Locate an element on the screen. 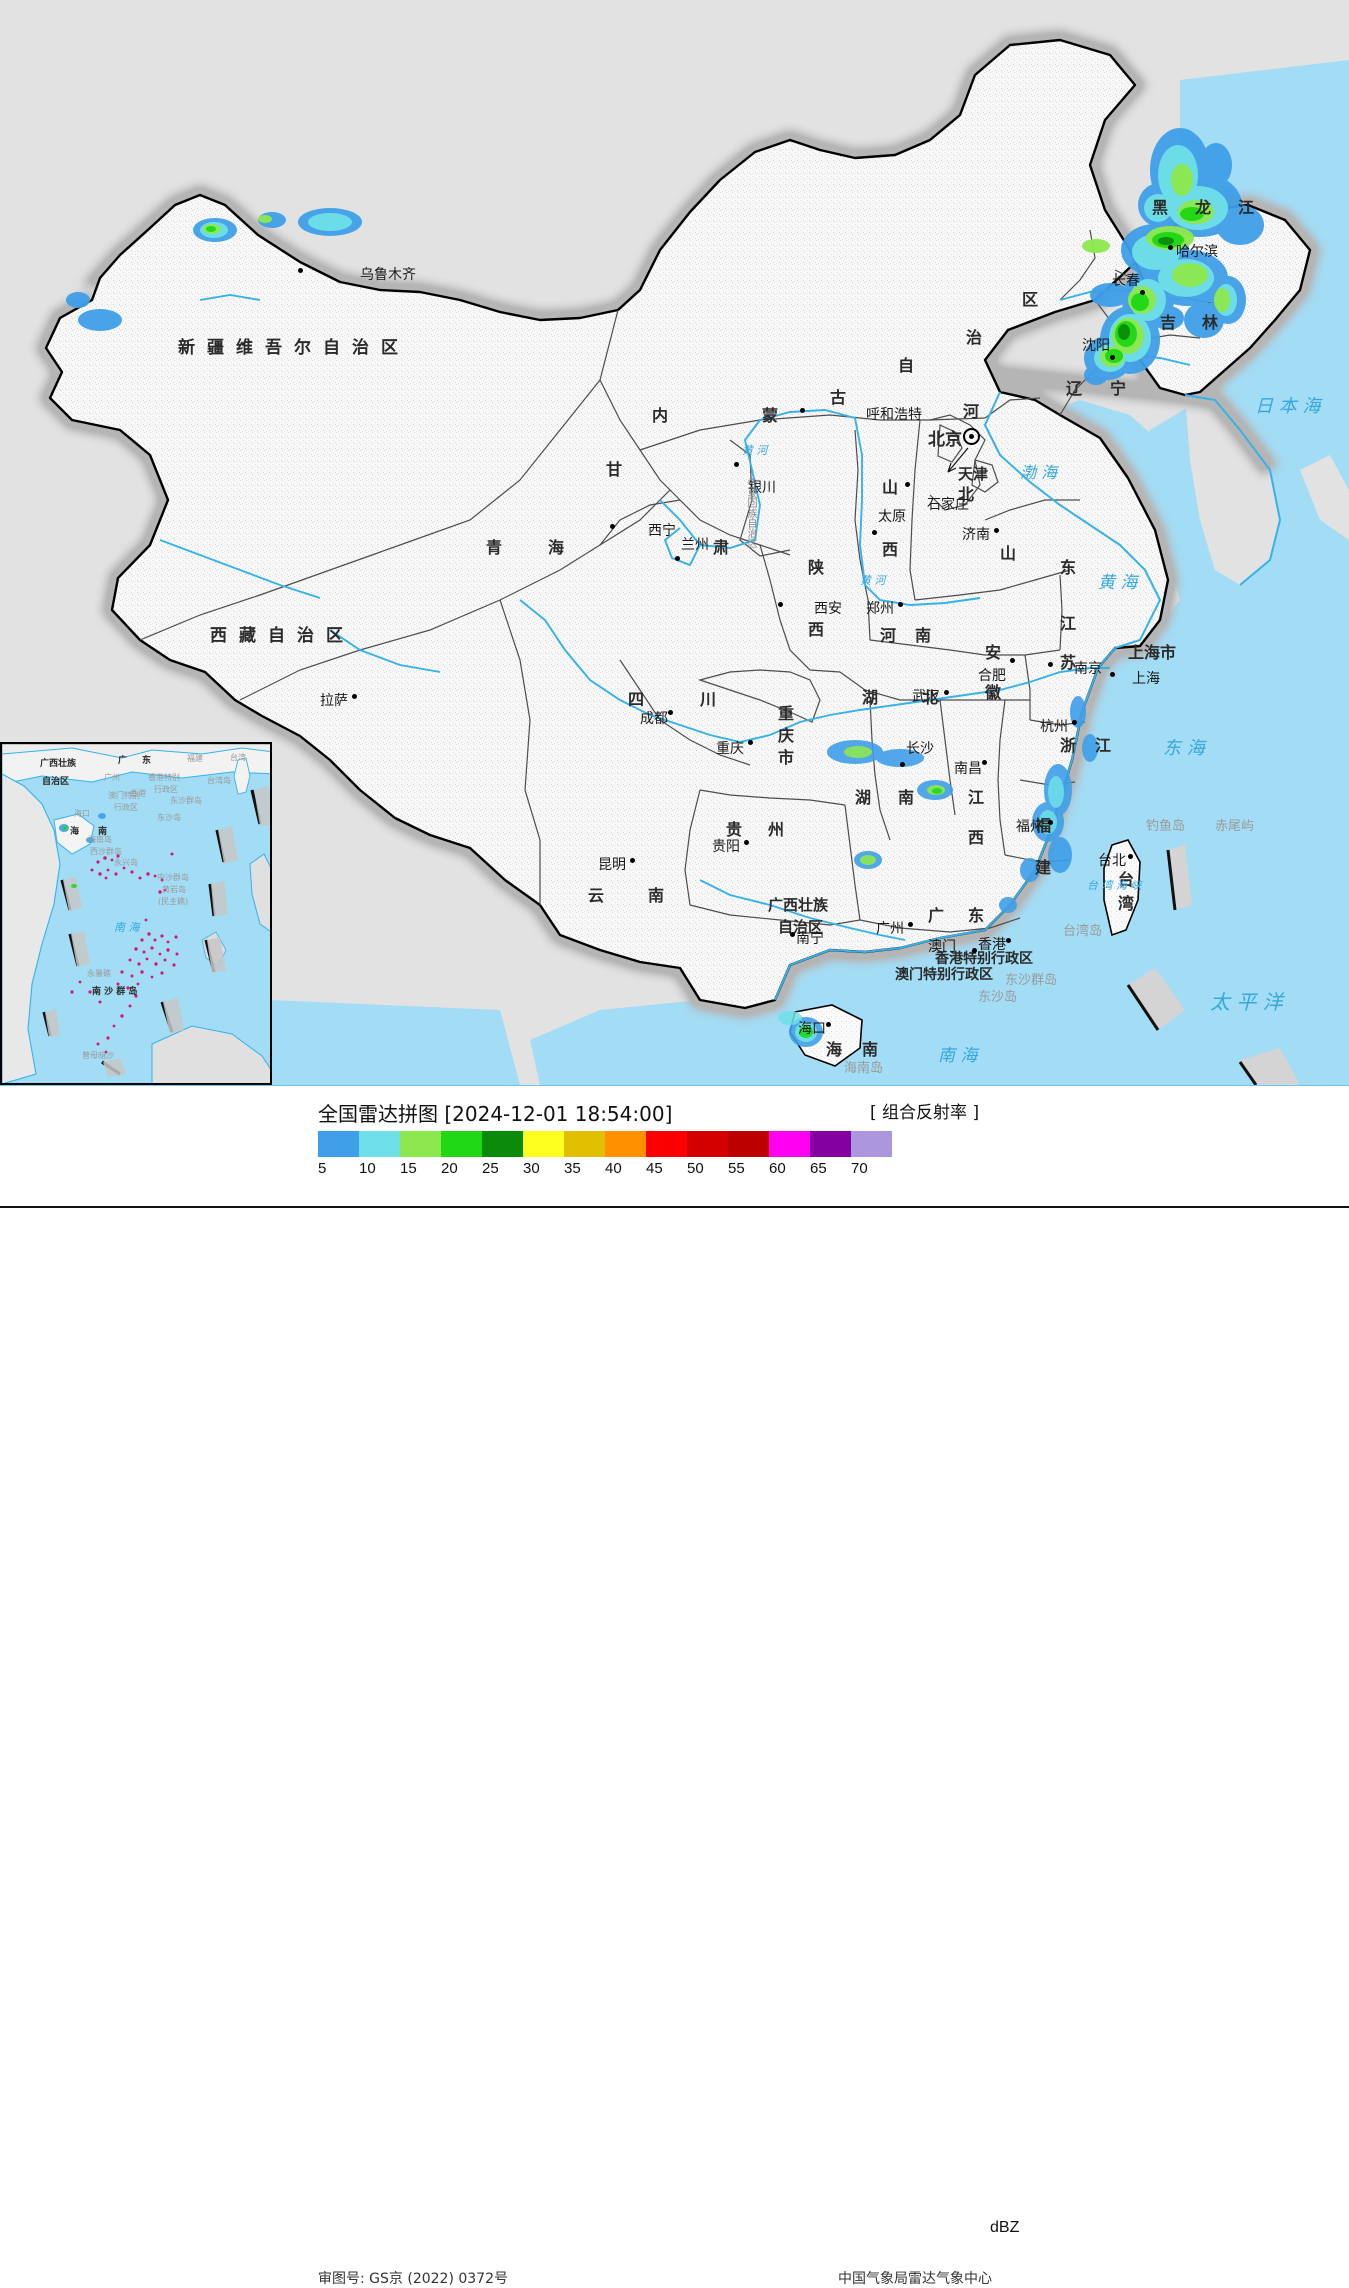  province-label: 西 is located at coordinates (816, 629).